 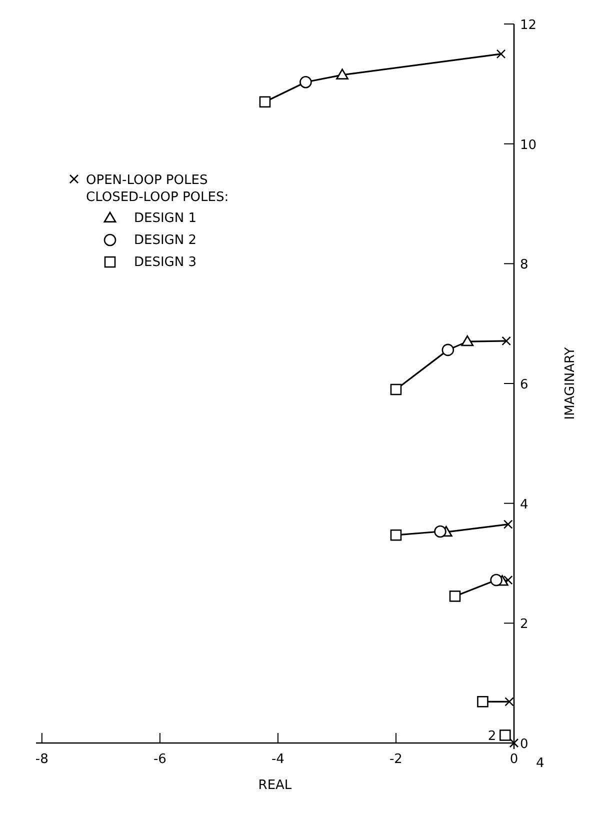 What do you see at coordinates (165, 218) in the screenshot?
I see `legend-label: DESIGN 1` at bounding box center [165, 218].